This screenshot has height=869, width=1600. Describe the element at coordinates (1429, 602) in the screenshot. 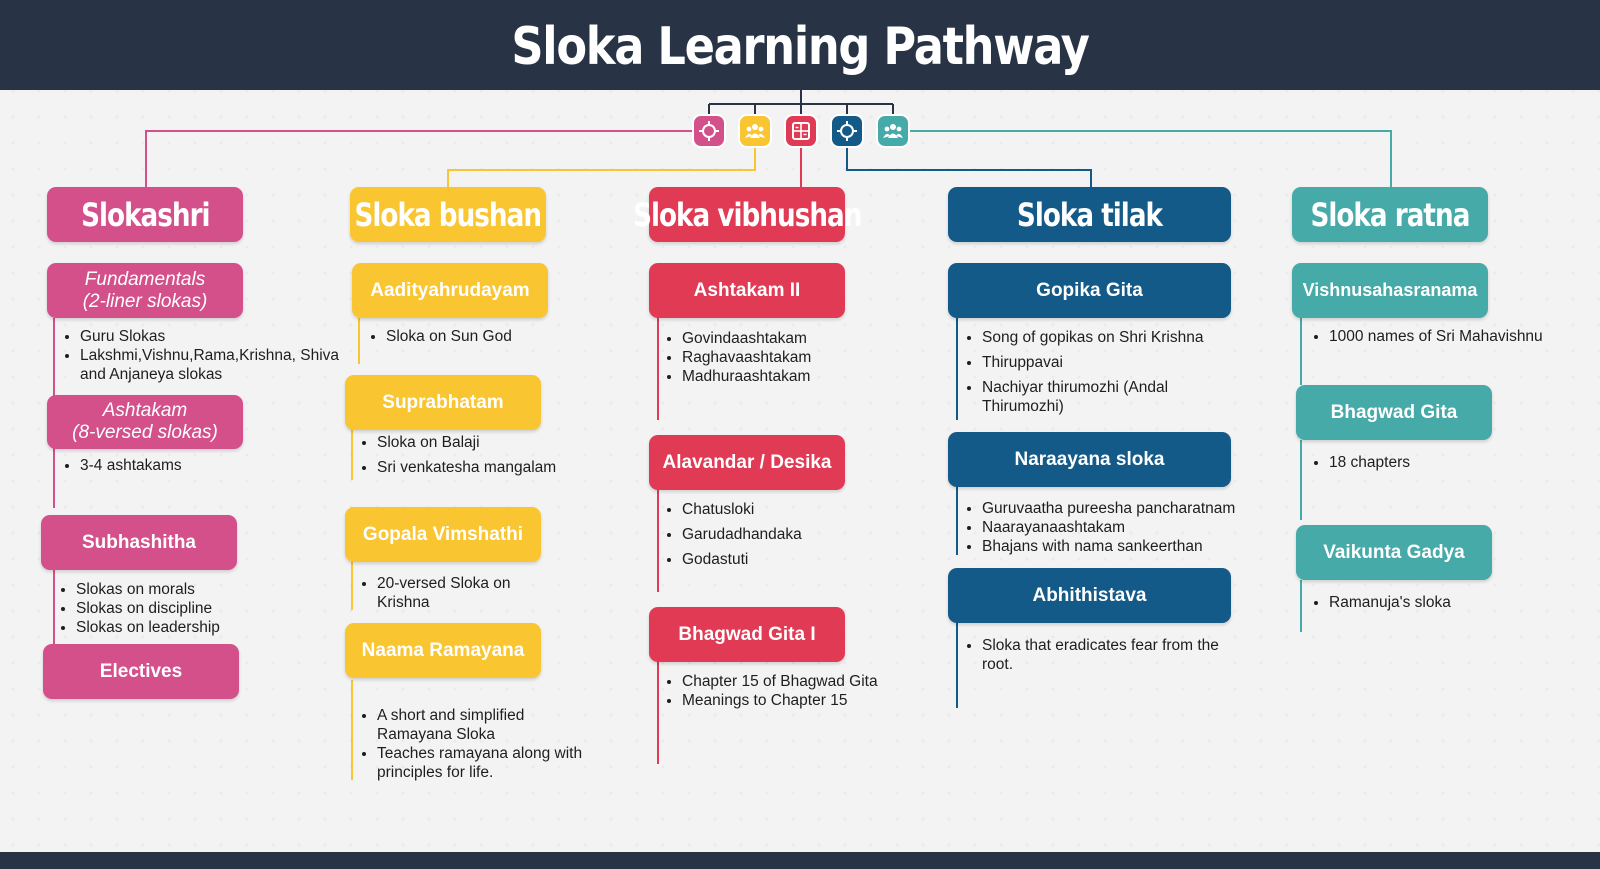

I see `list-item: Ramanuja's sloka` at that location.